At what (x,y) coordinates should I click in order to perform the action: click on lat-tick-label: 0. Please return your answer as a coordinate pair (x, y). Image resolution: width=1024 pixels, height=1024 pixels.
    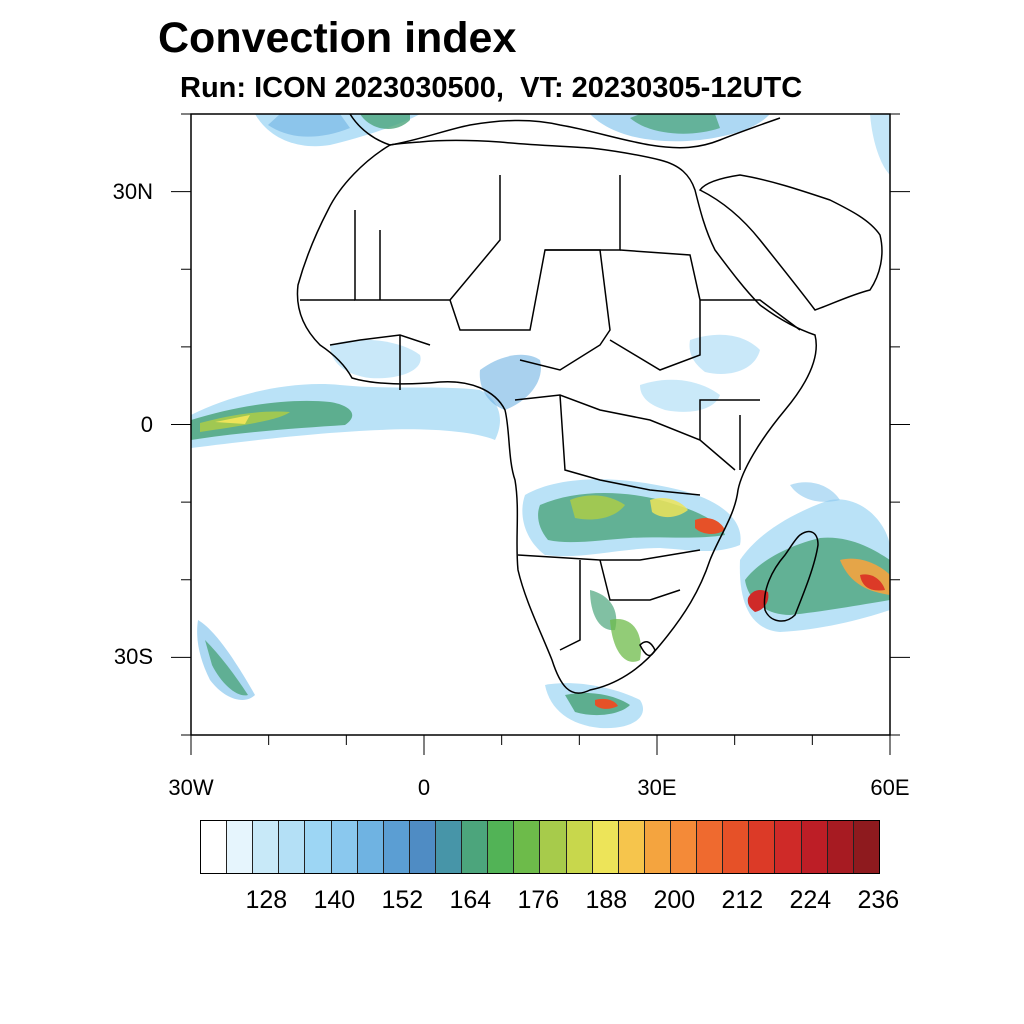
    Looking at the image, I should click on (146, 424).